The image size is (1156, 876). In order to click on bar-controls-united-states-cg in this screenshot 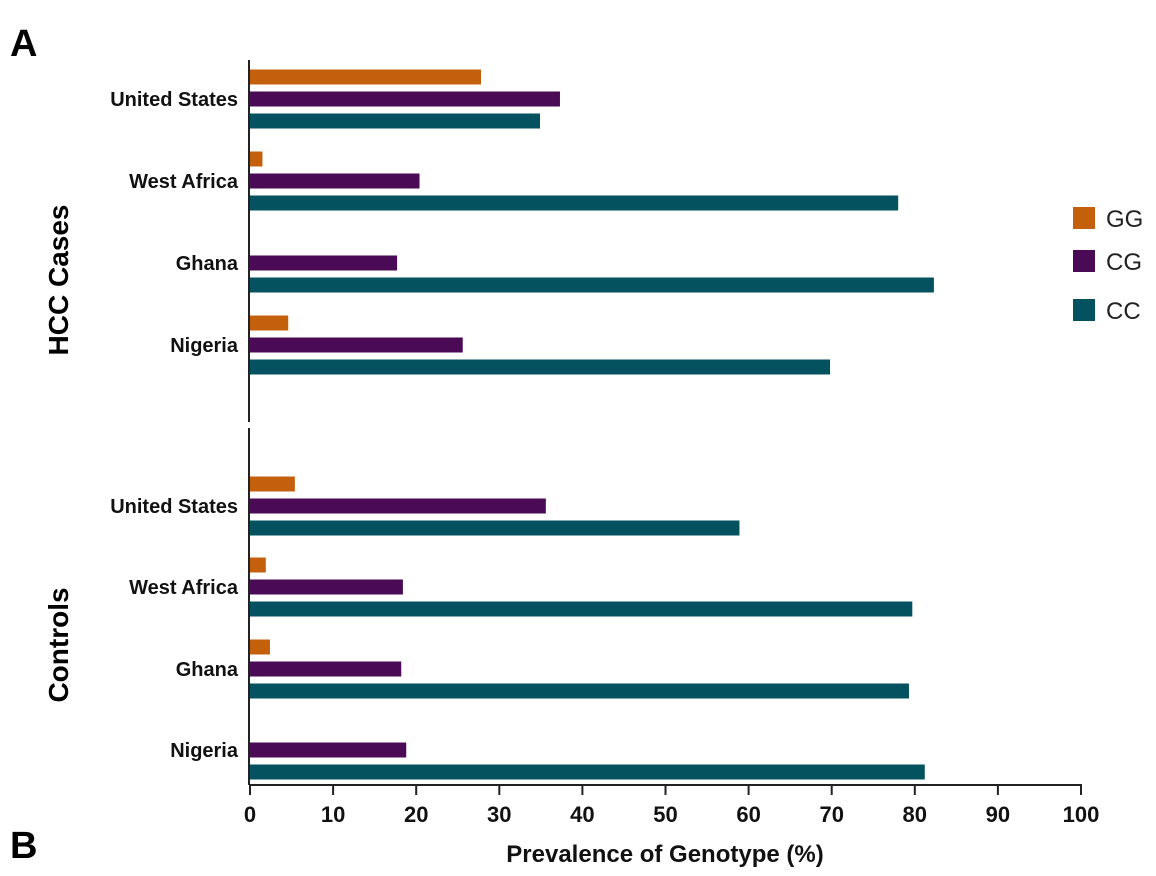, I will do `click(398, 506)`.